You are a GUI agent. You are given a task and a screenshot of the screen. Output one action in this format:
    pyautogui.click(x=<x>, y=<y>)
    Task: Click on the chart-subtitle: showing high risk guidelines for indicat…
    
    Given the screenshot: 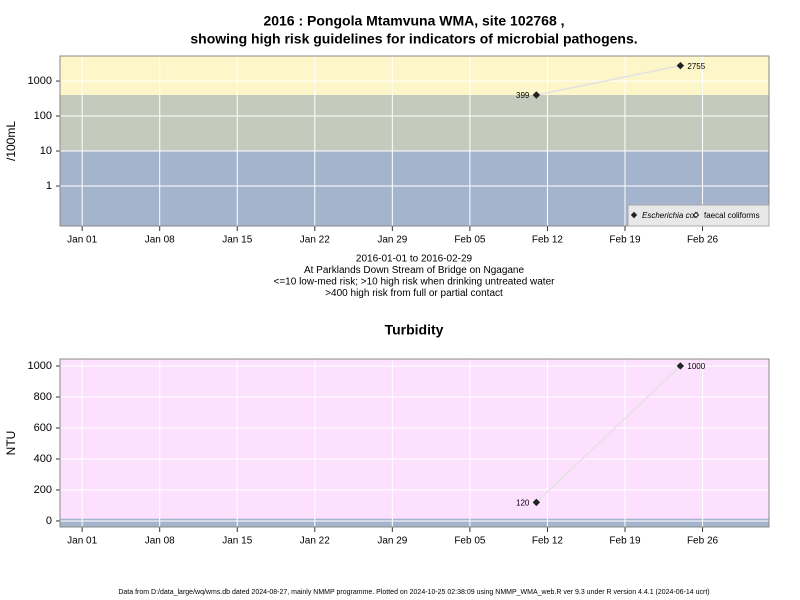 What is the action you would take?
    pyautogui.click(x=413, y=39)
    